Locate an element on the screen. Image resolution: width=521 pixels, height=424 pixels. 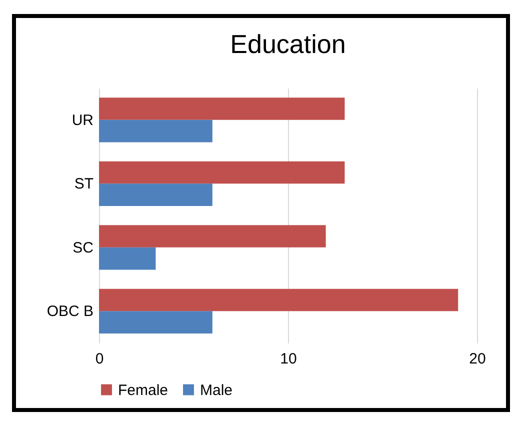
x-tick-label: 10 is located at coordinates (288, 359).